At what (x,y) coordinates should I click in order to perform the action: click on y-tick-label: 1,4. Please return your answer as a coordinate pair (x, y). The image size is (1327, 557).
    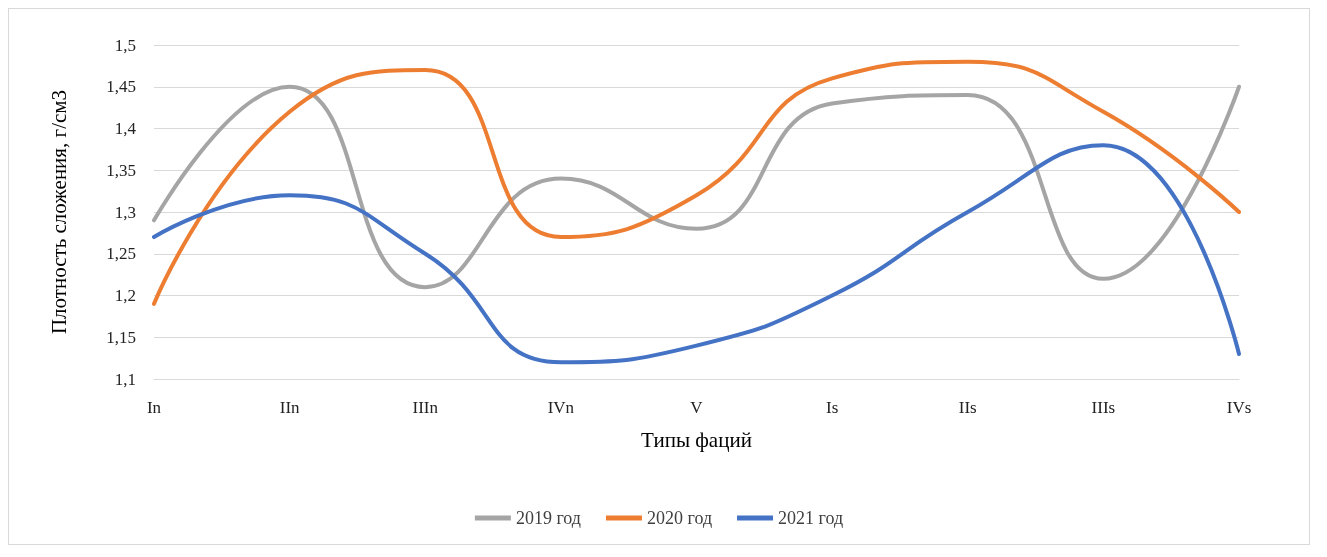
    Looking at the image, I should click on (125, 128).